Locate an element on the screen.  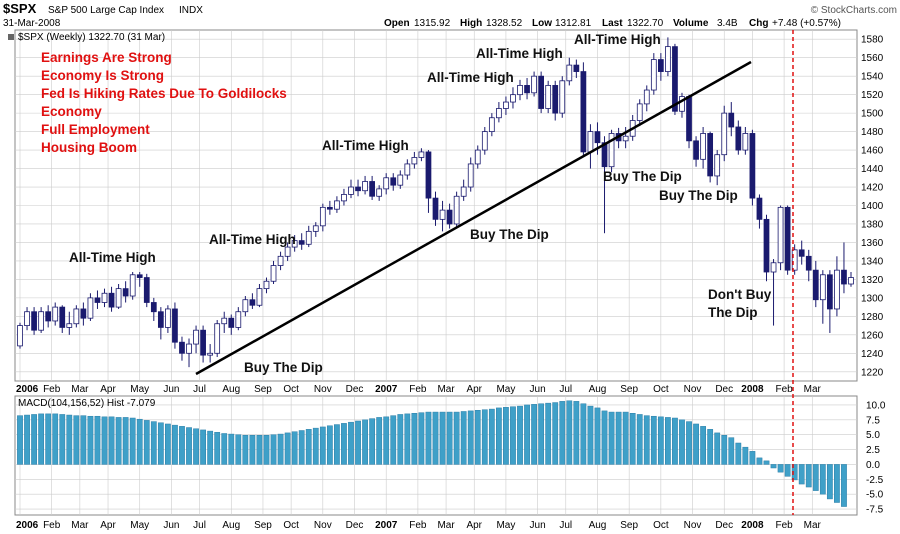
price-x-tick-label: Aug is located at coordinates (231, 389).